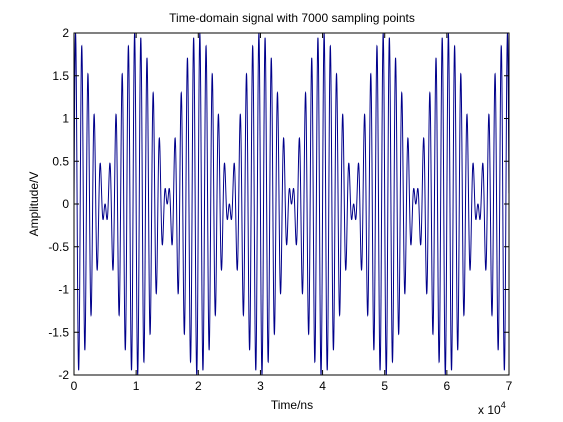 This screenshot has height=422, width=563. I want to click on y-tick-label: 2, so click(65, 33).